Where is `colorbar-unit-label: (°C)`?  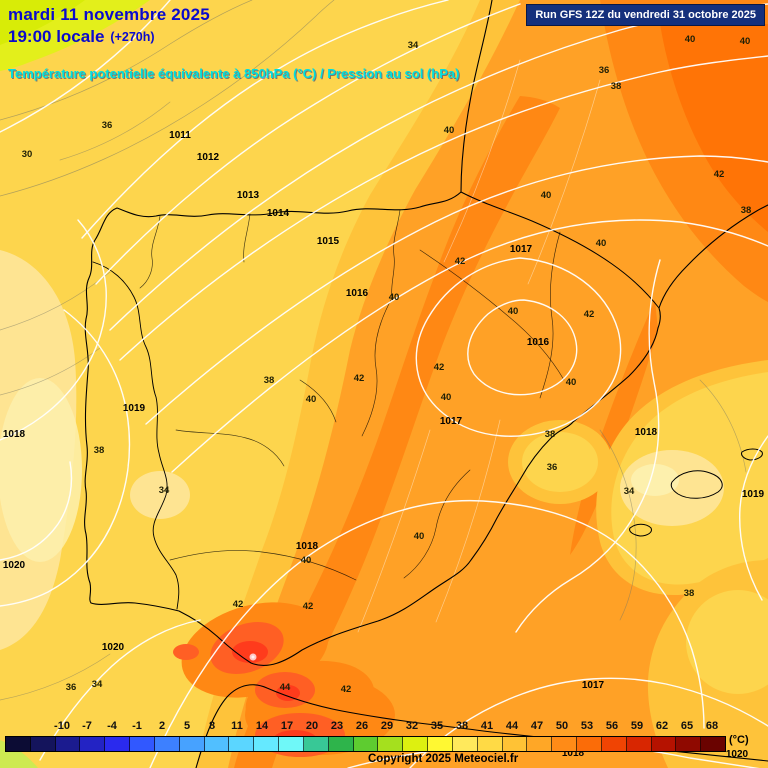 colorbar-unit-label: (°C) is located at coordinates (739, 740).